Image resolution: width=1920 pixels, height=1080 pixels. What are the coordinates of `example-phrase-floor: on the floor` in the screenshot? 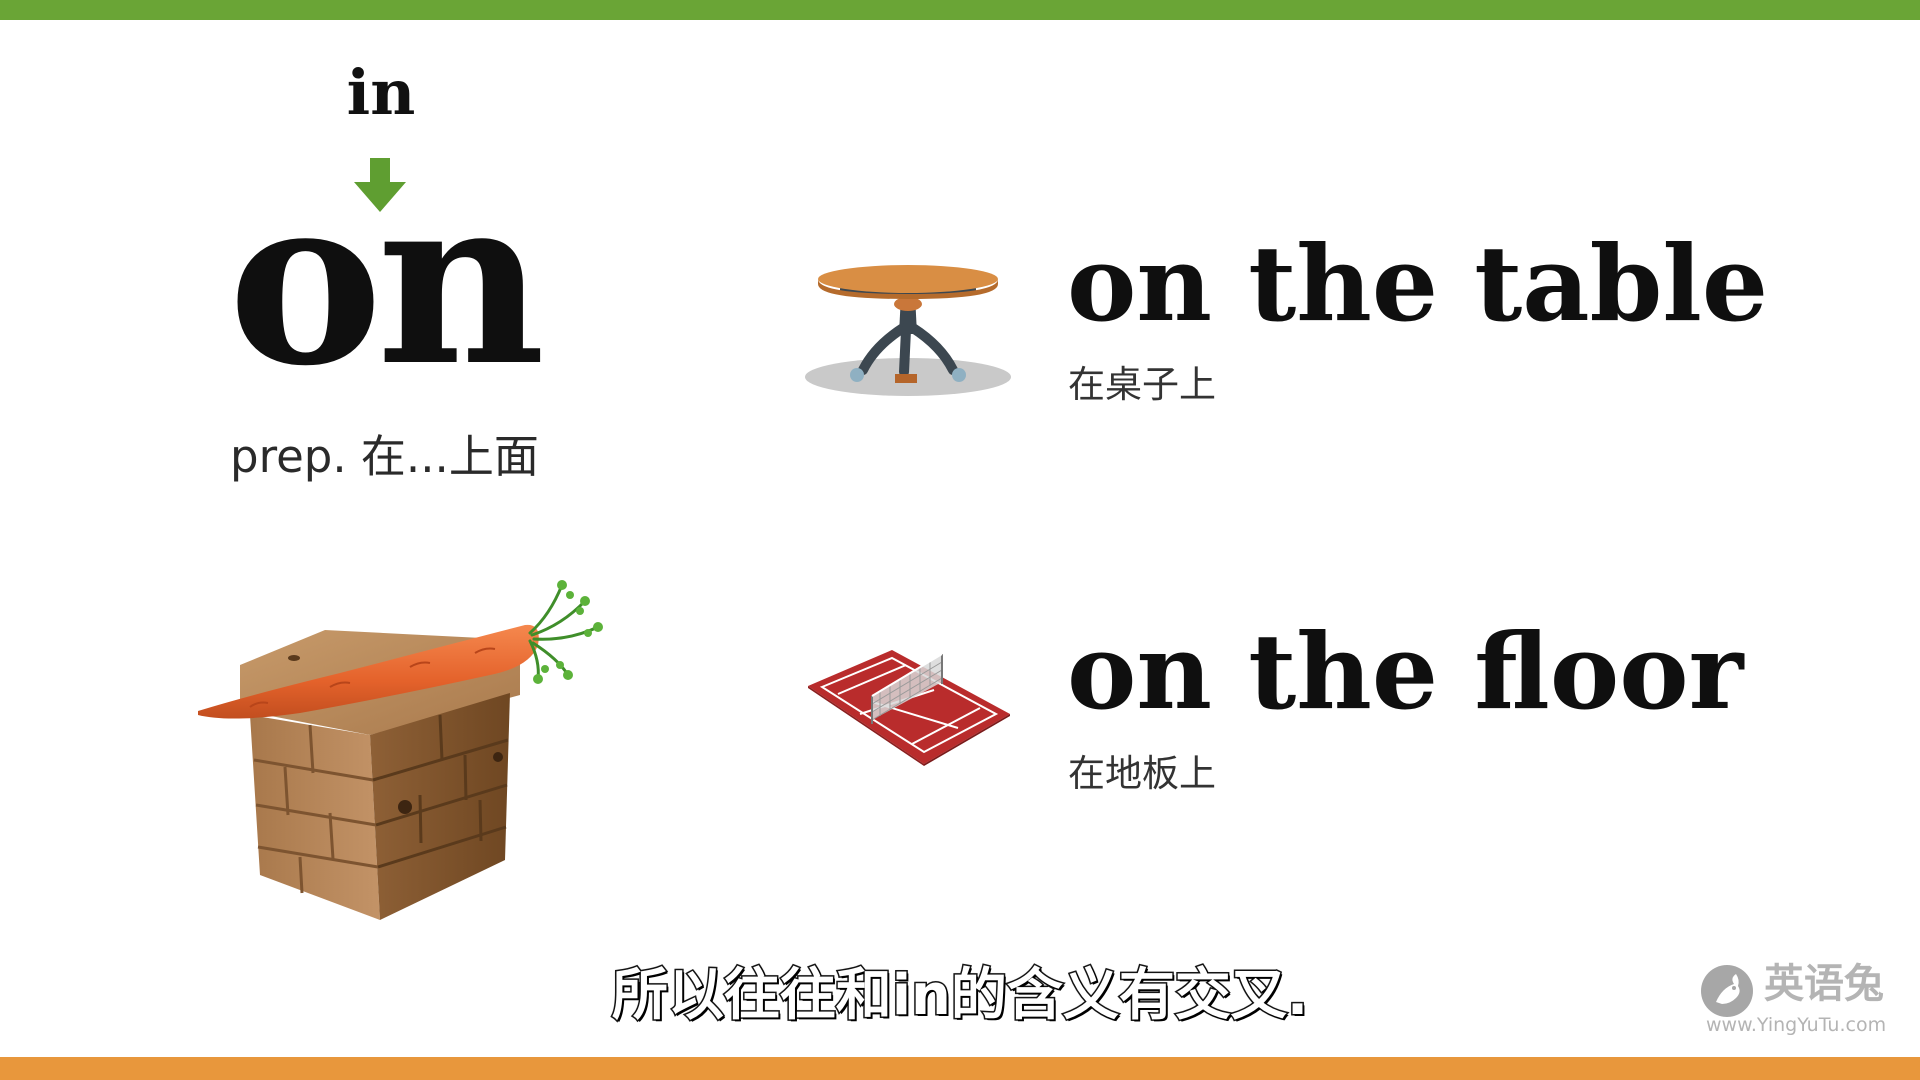 It's located at (1405, 671).